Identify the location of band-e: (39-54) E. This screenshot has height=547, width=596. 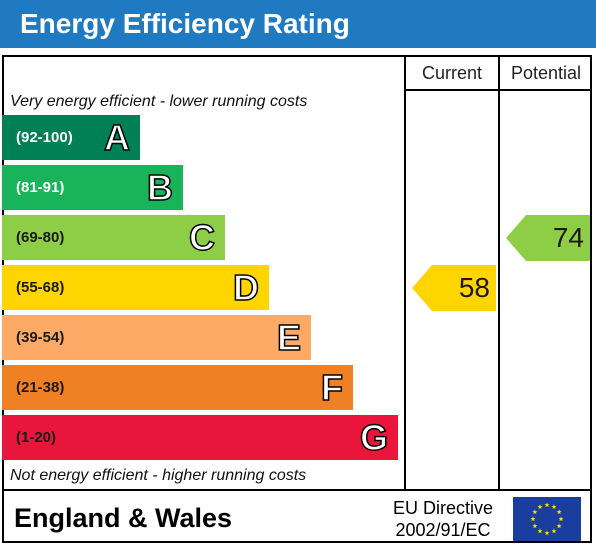
(156, 337).